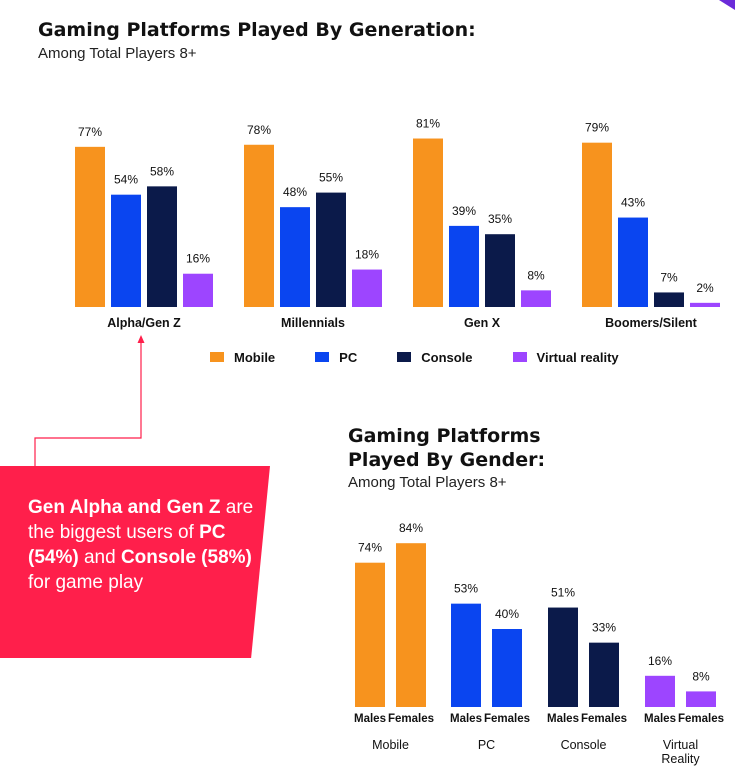 This screenshot has width=735, height=779. Describe the element at coordinates (519, 357) in the screenshot. I see `legend-swatch-vr` at that location.